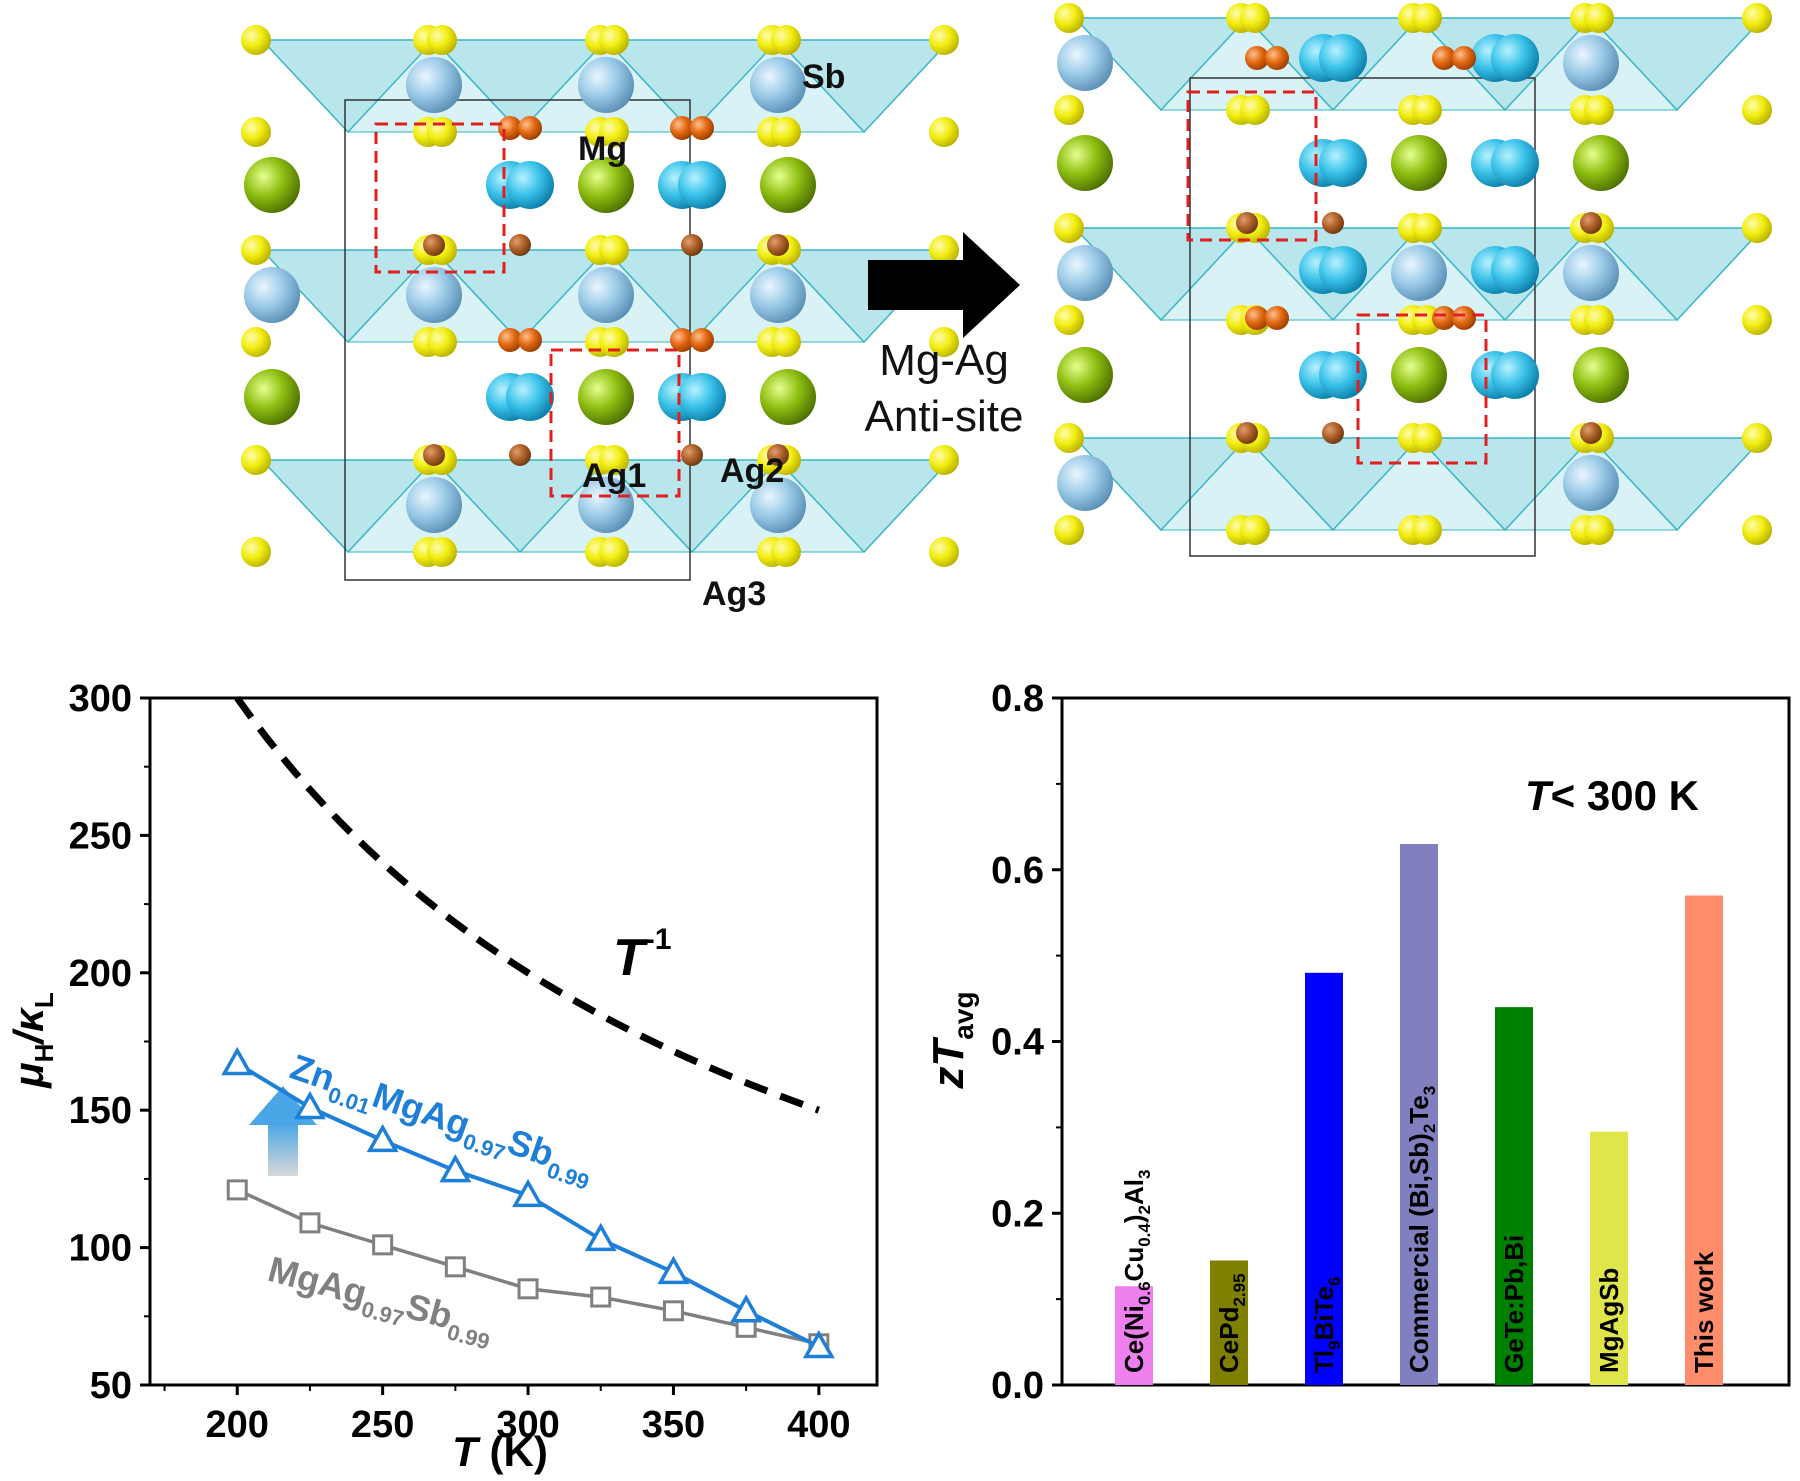  What do you see at coordinates (382, 1425) in the screenshot?
I see `x-tick-label: 250` at bounding box center [382, 1425].